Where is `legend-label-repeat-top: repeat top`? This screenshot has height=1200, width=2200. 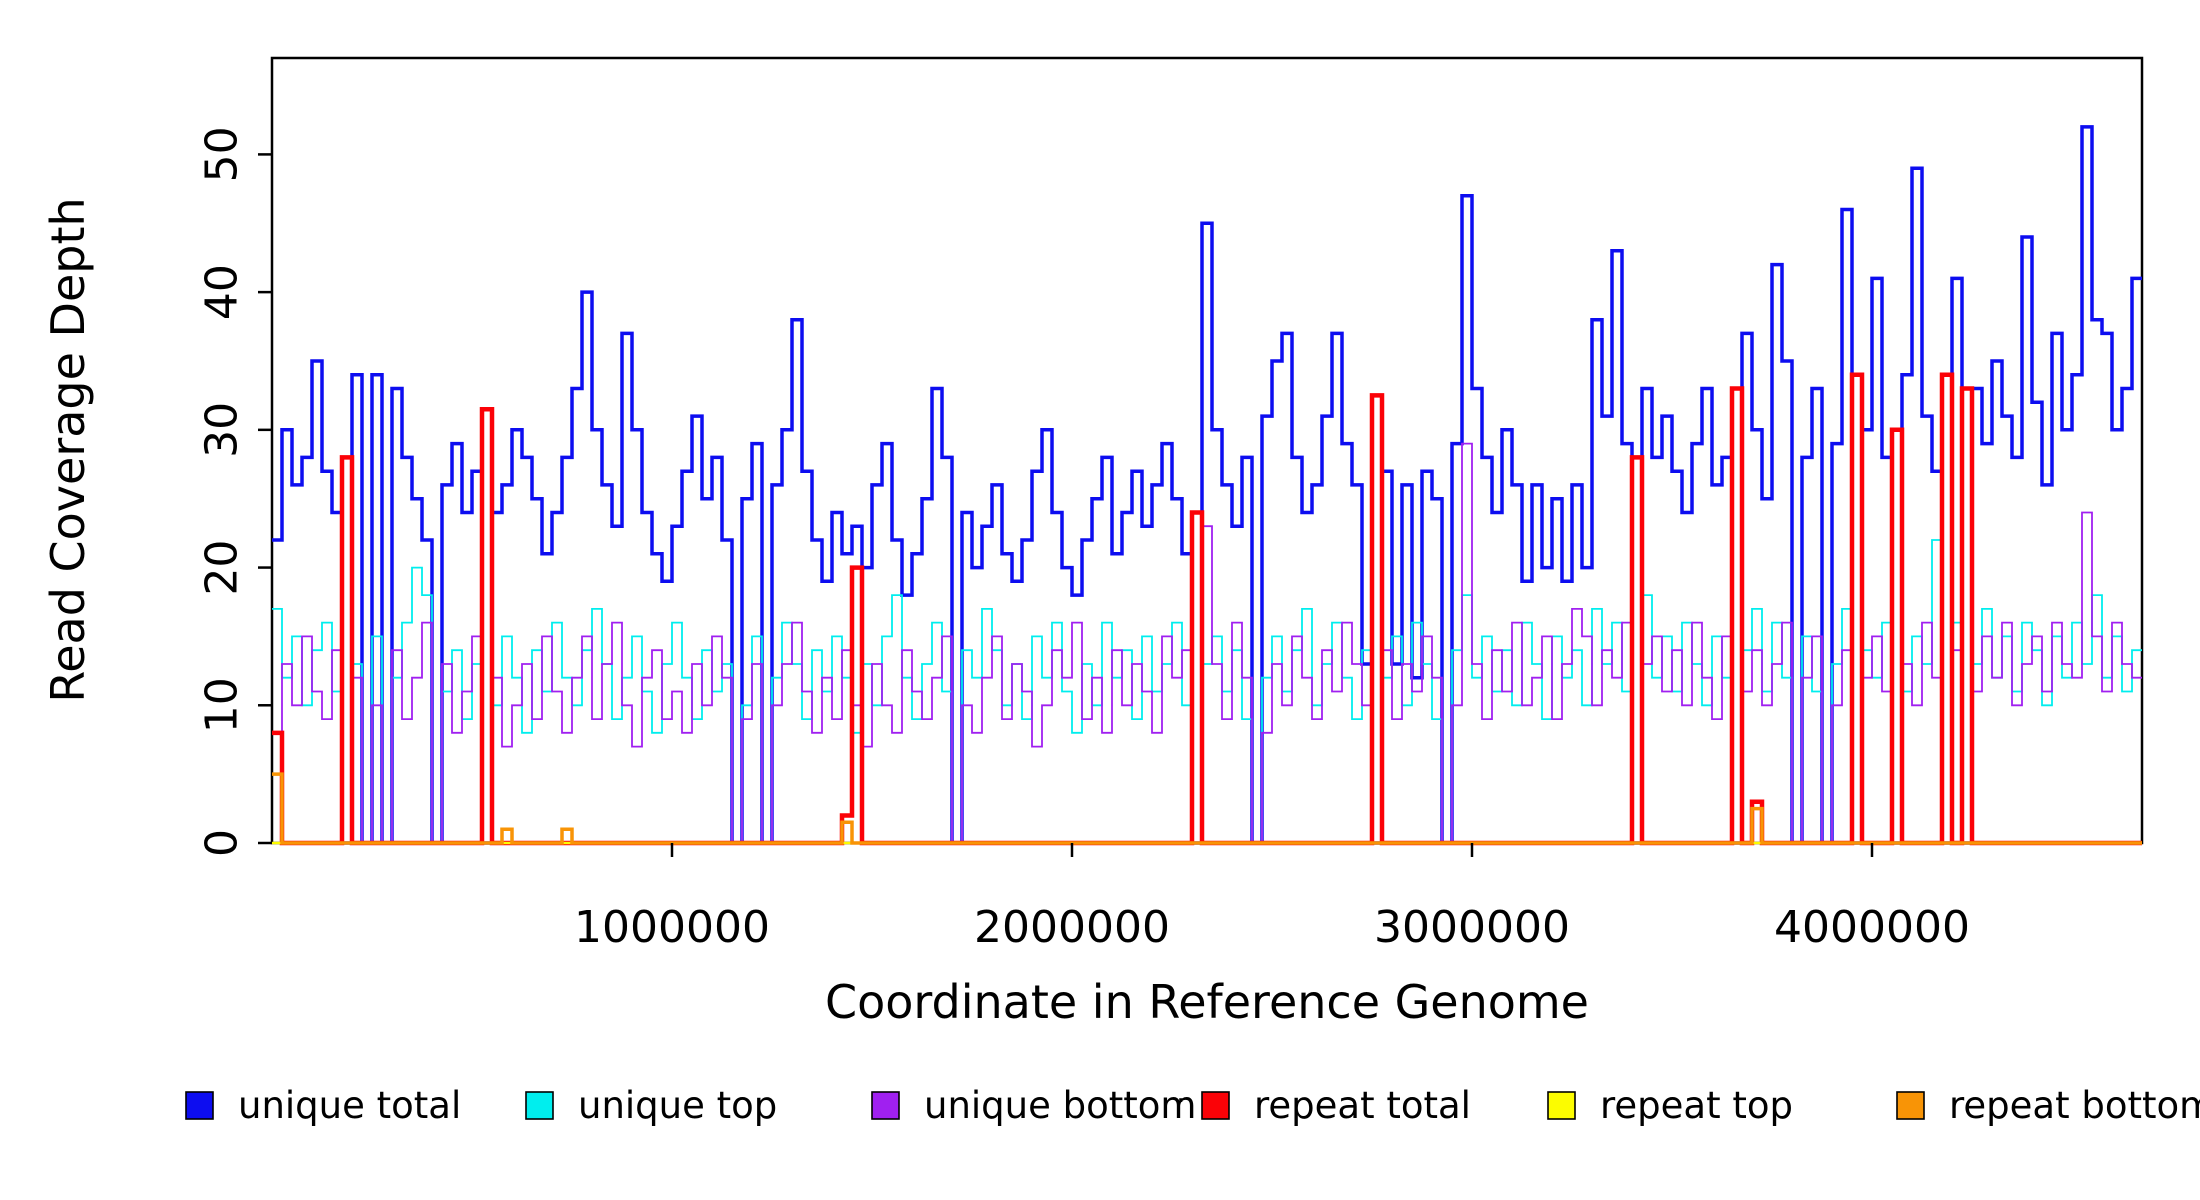 legend-label-repeat-top: repeat top is located at coordinates (1696, 1105).